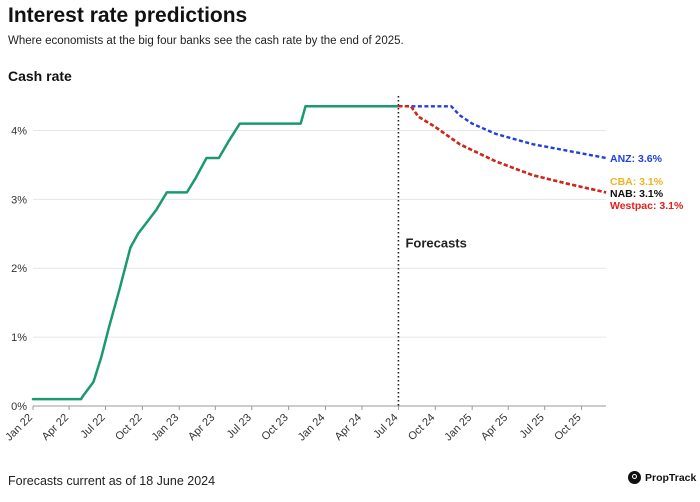 This screenshot has height=502, width=700. I want to click on y-tick-label: 4%, so click(19, 131).